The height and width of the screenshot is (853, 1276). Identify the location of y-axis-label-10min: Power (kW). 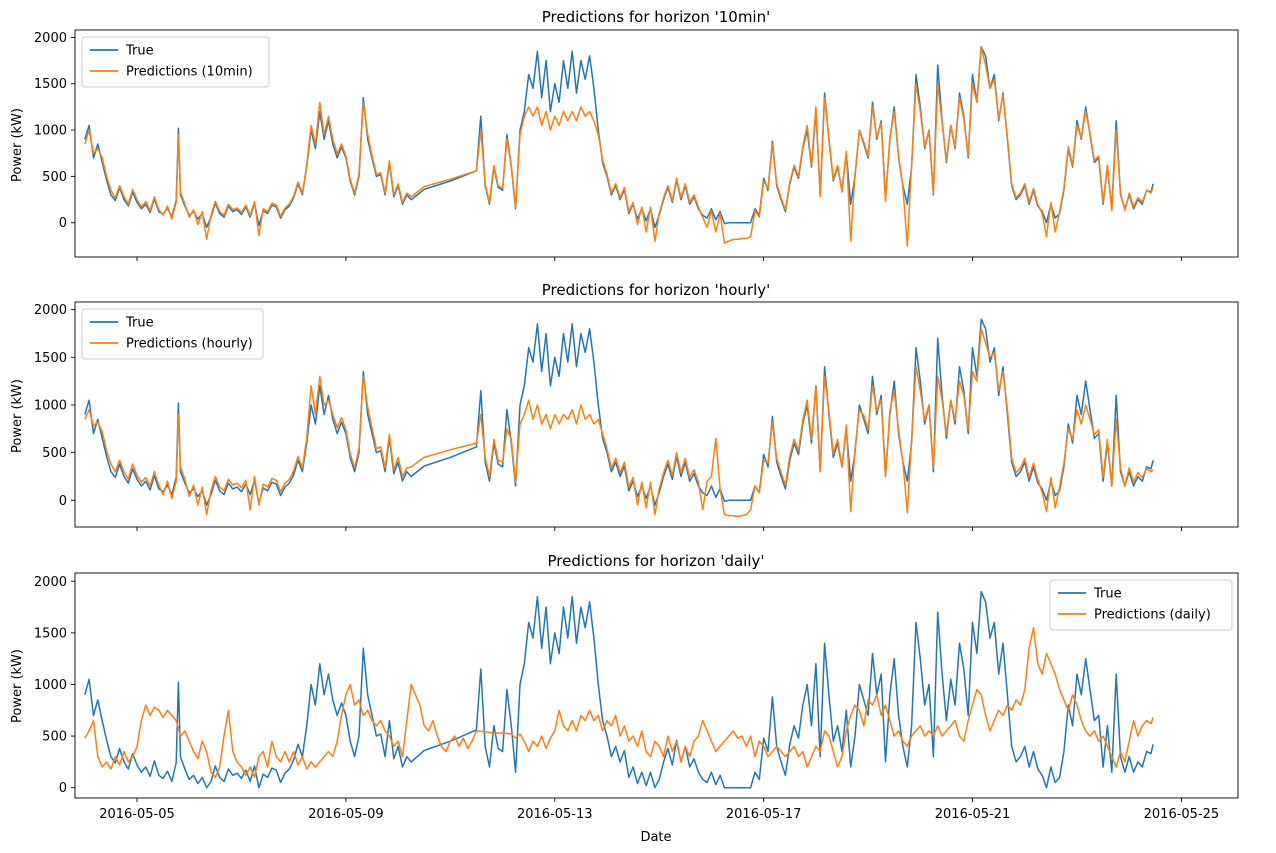
(17, 145).